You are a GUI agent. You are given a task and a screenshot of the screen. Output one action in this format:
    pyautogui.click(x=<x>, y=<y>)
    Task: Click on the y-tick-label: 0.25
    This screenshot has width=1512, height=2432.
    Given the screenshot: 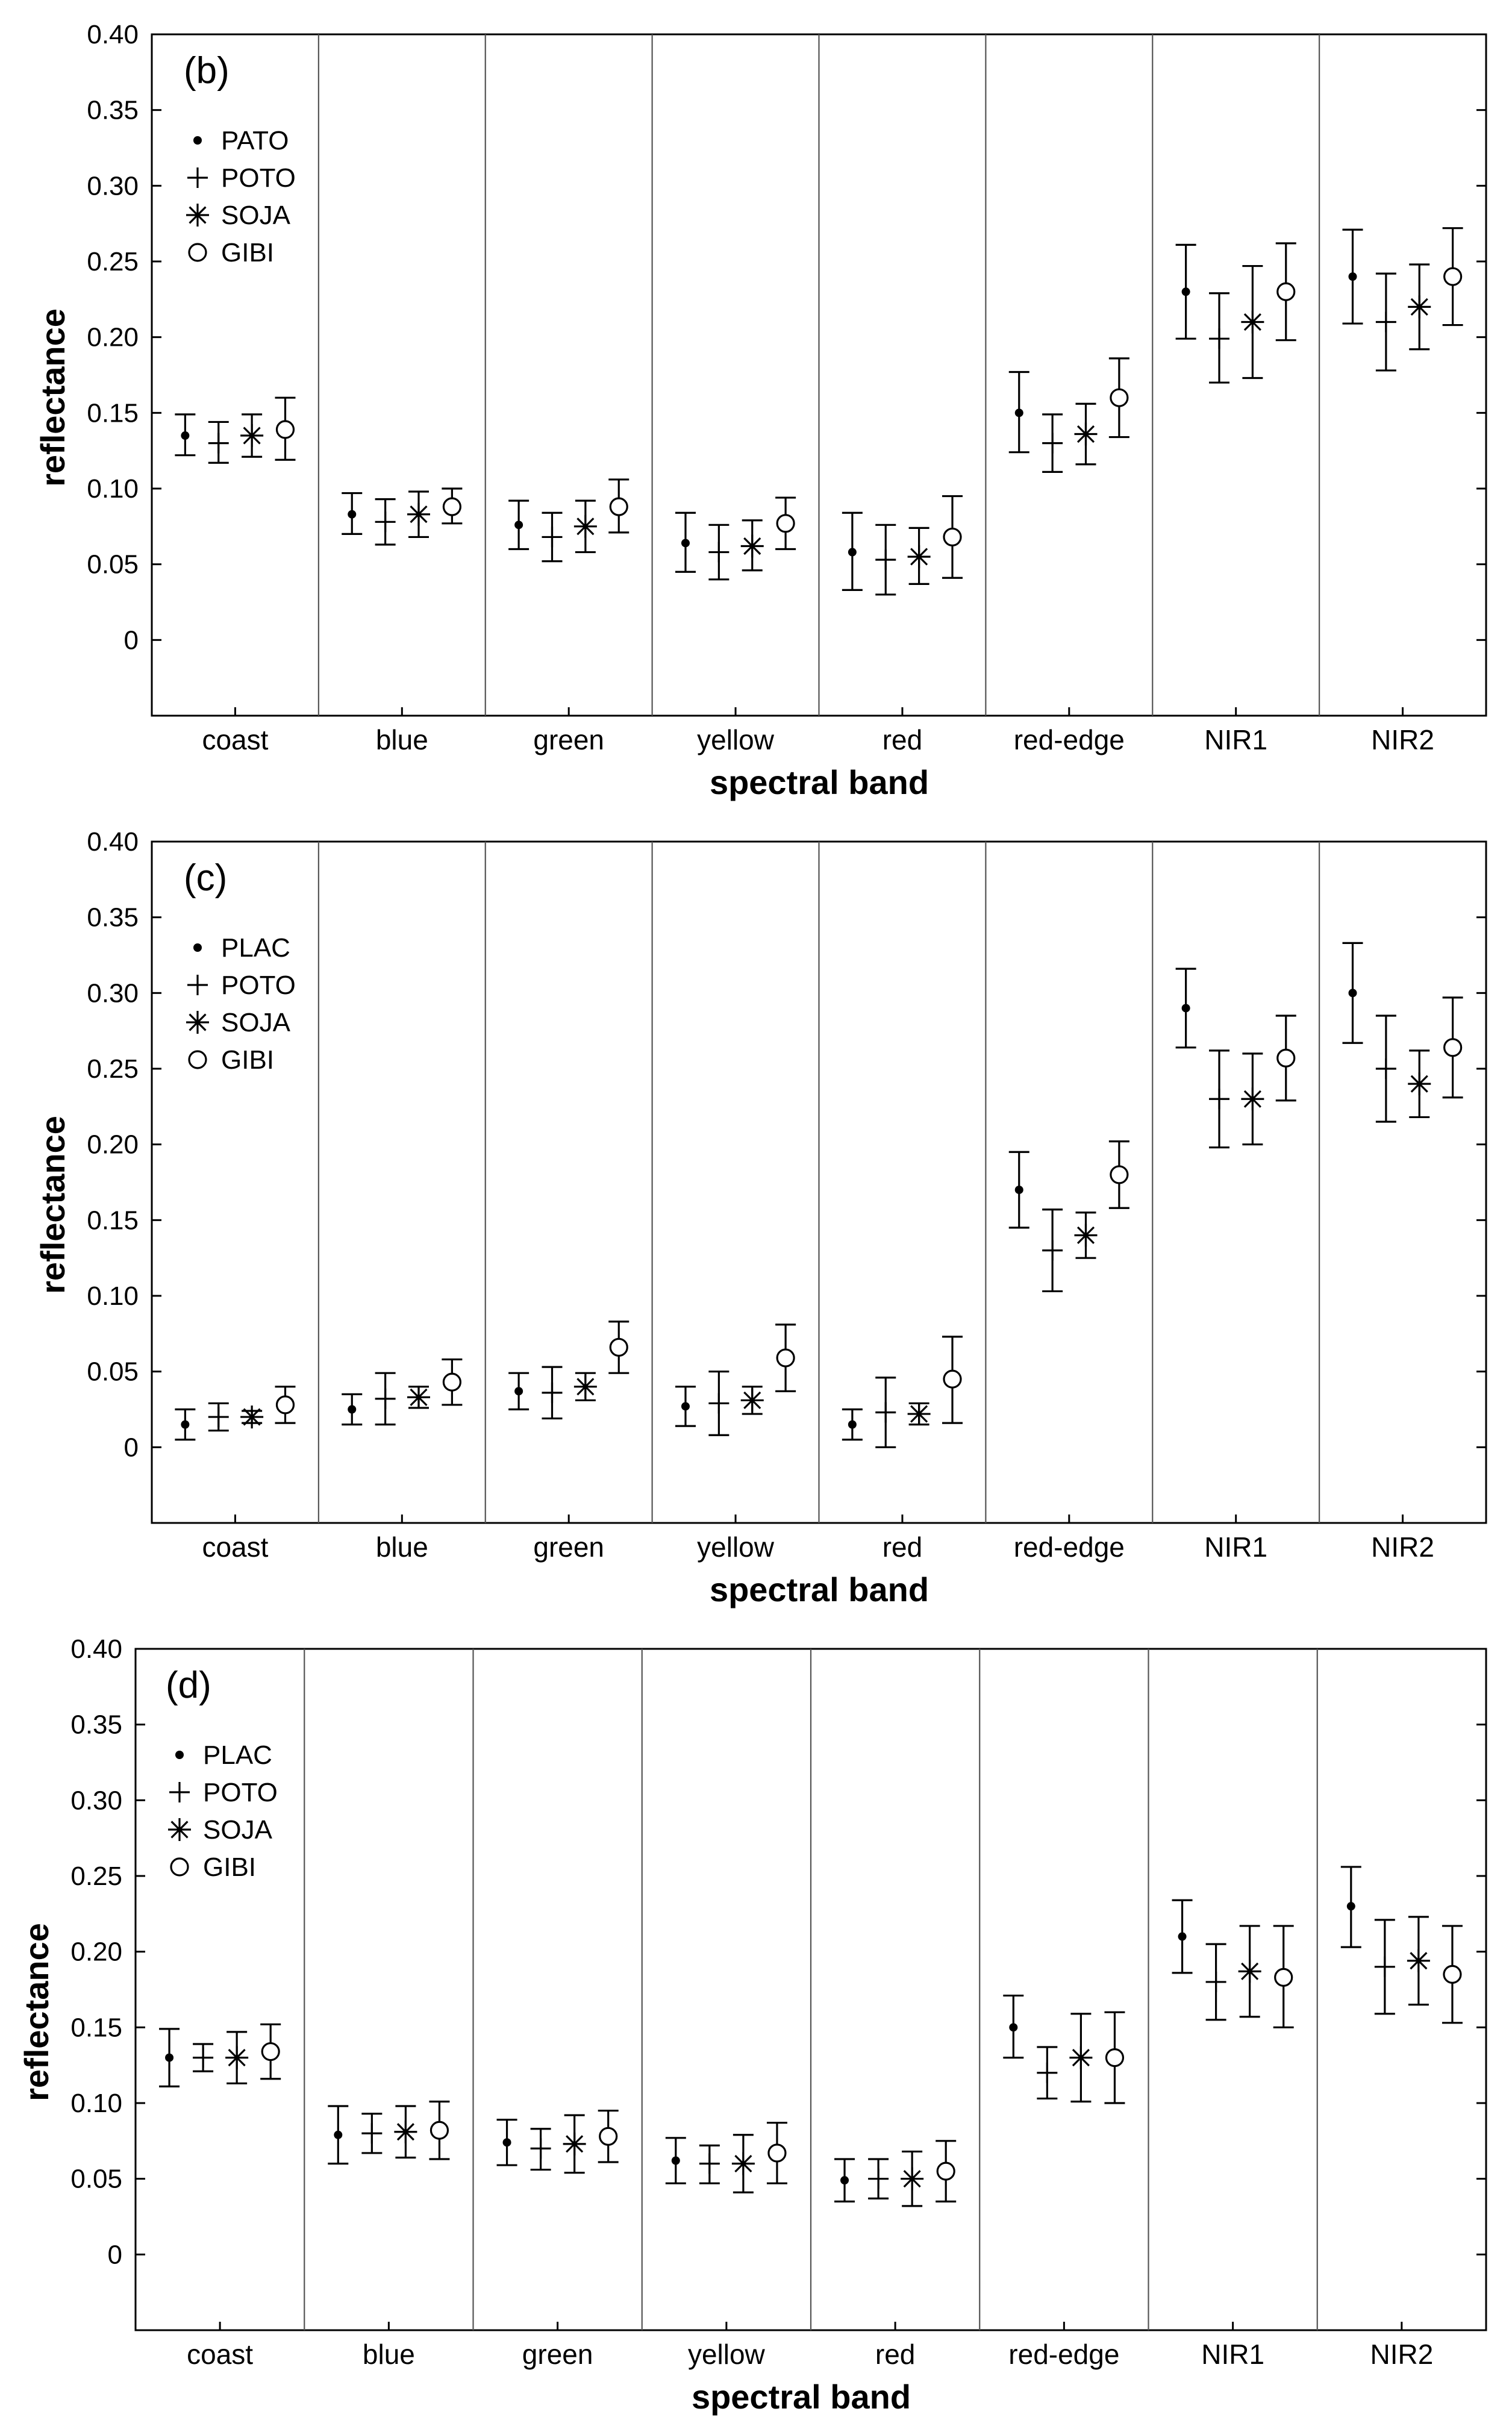 What is the action you would take?
    pyautogui.click(x=96, y=1876)
    